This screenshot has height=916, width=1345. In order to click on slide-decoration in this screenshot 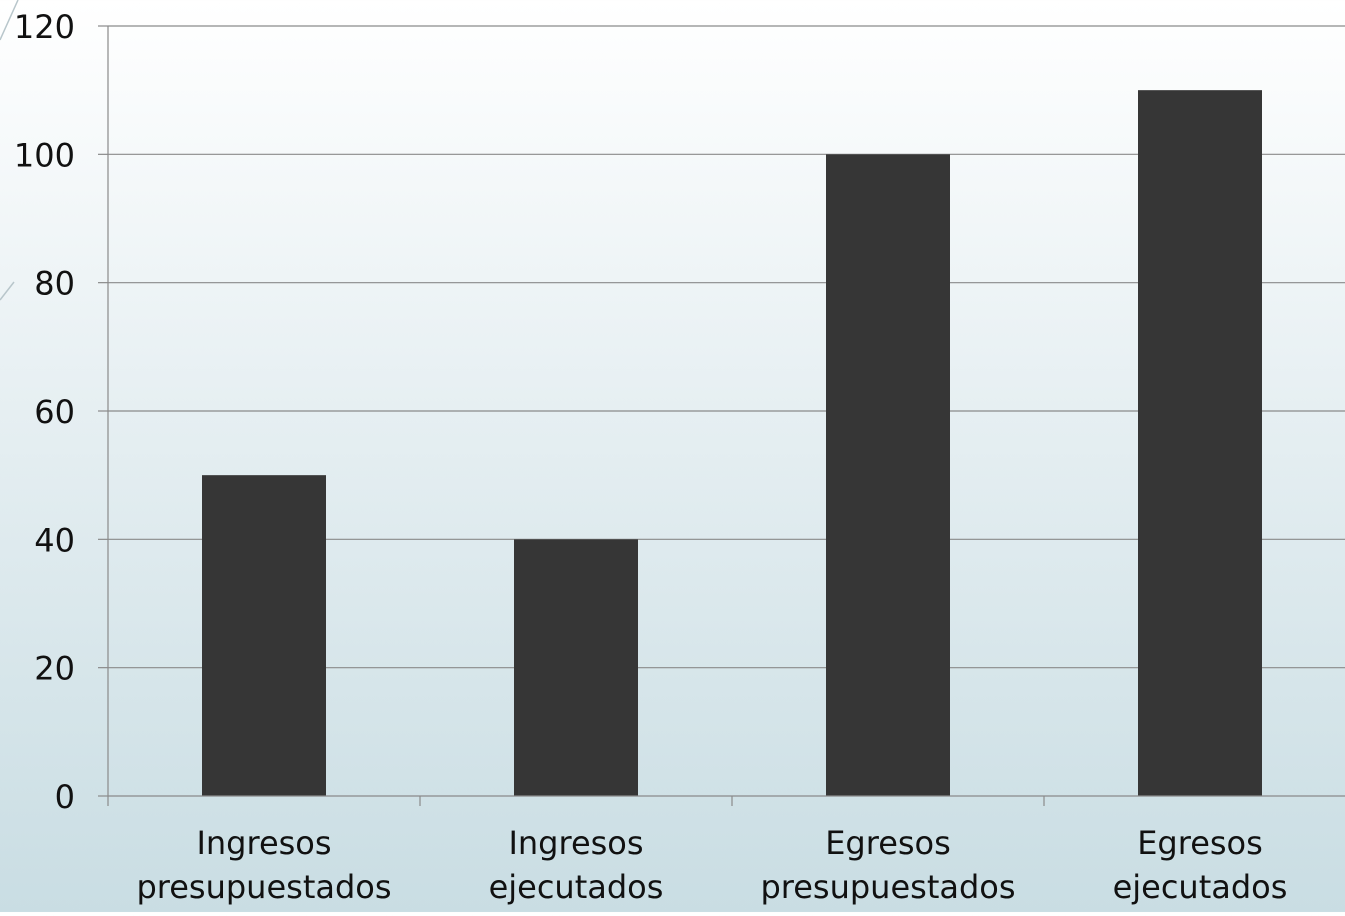, I will do `click(9, 150)`.